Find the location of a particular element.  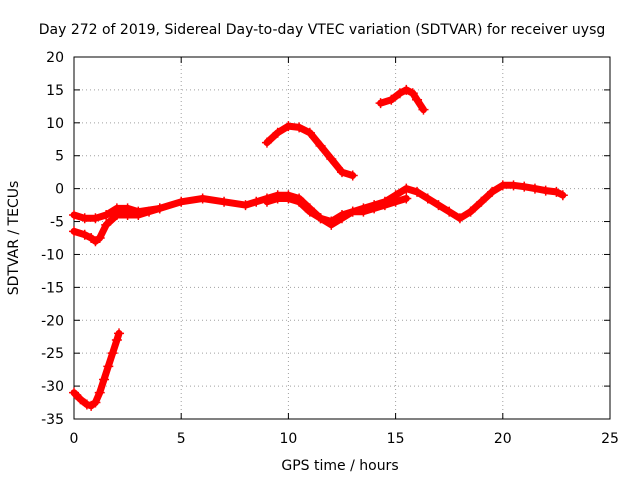

series-arc-high is located at coordinates (402, 99).